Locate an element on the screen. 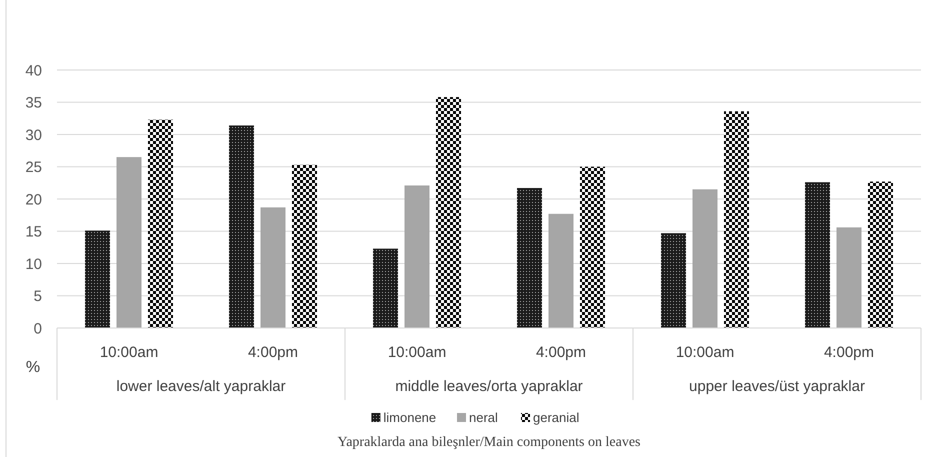 This screenshot has height=457, width=931. y-tick-label: 5 is located at coordinates (38, 296).